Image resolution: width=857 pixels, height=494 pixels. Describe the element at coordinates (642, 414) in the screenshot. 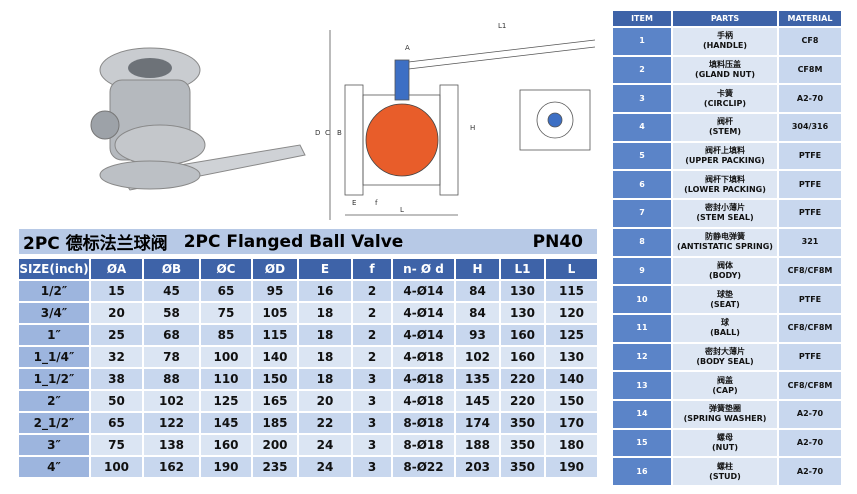

I see `item-cell: 14` at that location.